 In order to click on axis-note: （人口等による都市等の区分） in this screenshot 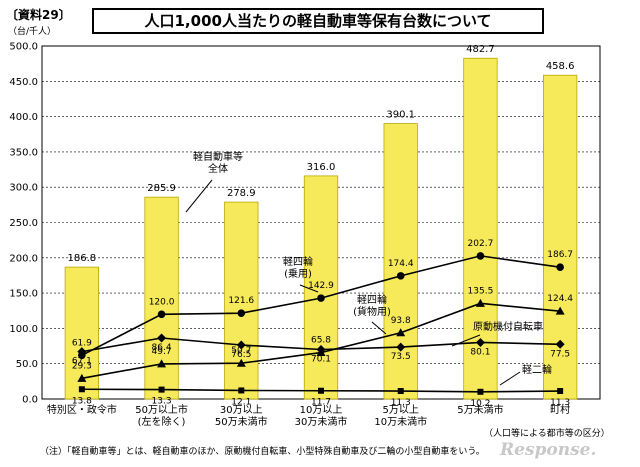, I will do `click(547, 434)`.